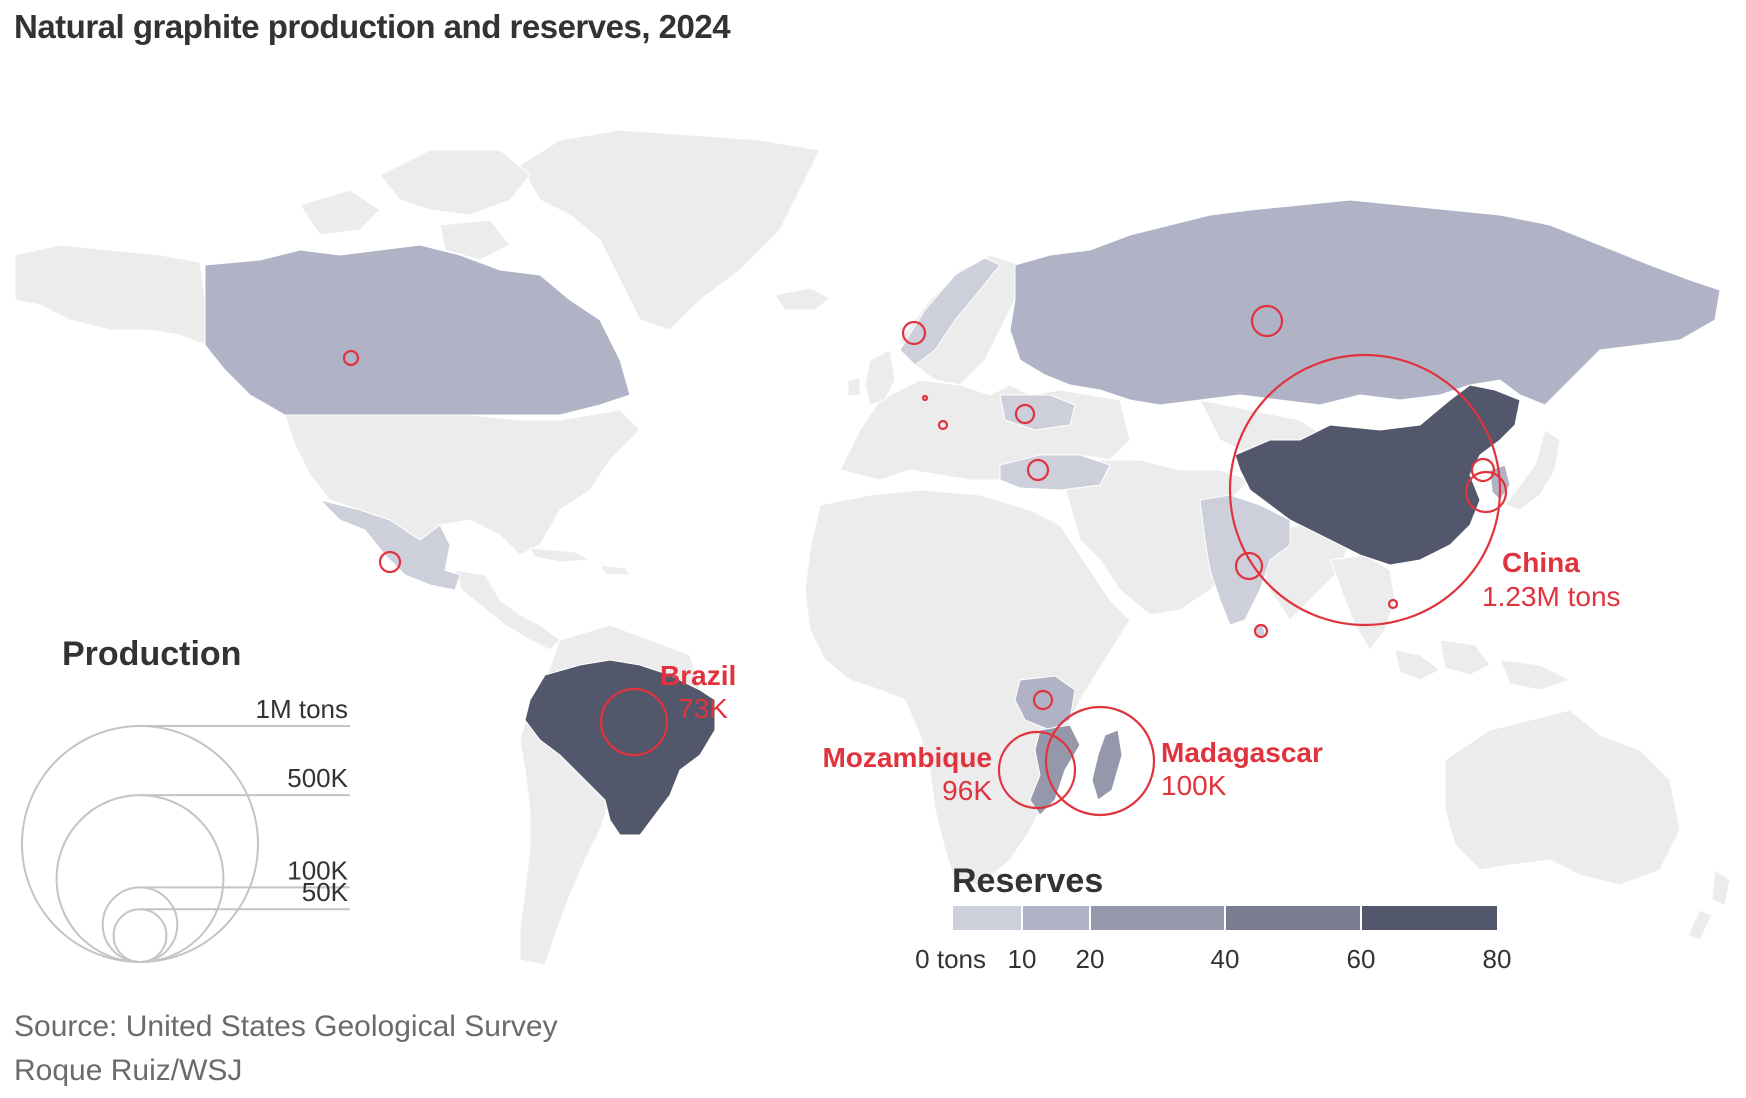  Describe the element at coordinates (317, 870) in the screenshot. I see `production-legend-label: 100K` at that location.